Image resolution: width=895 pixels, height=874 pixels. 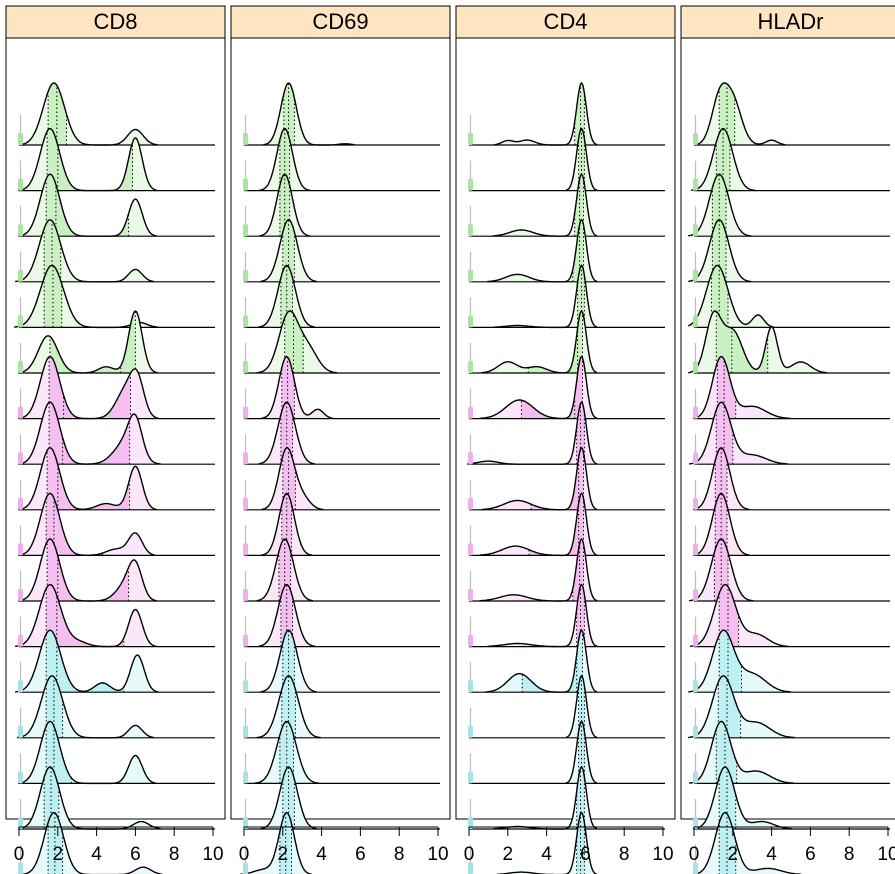 What do you see at coordinates (565, 22) in the screenshot?
I see `strip-cd4` at bounding box center [565, 22].